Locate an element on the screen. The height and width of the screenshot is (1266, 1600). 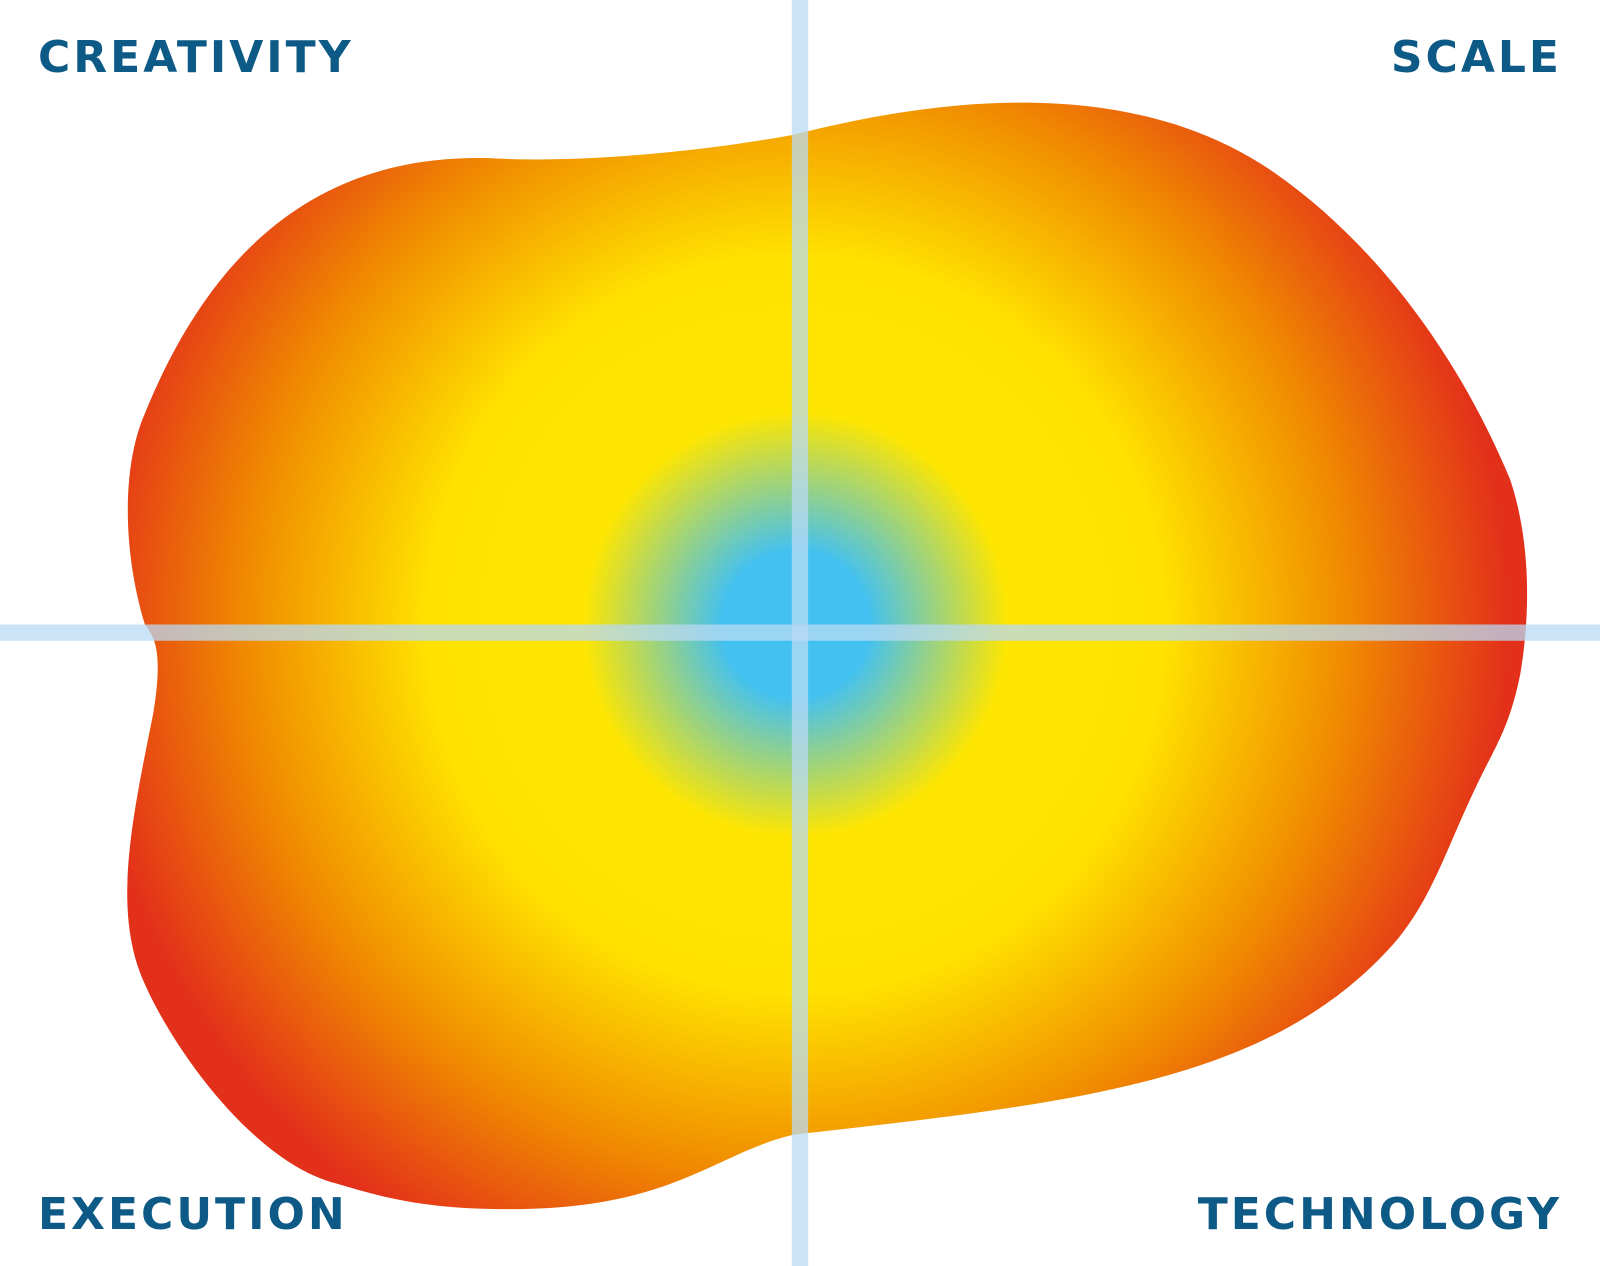
quadrant-label: SCALE is located at coordinates (1476, 57).